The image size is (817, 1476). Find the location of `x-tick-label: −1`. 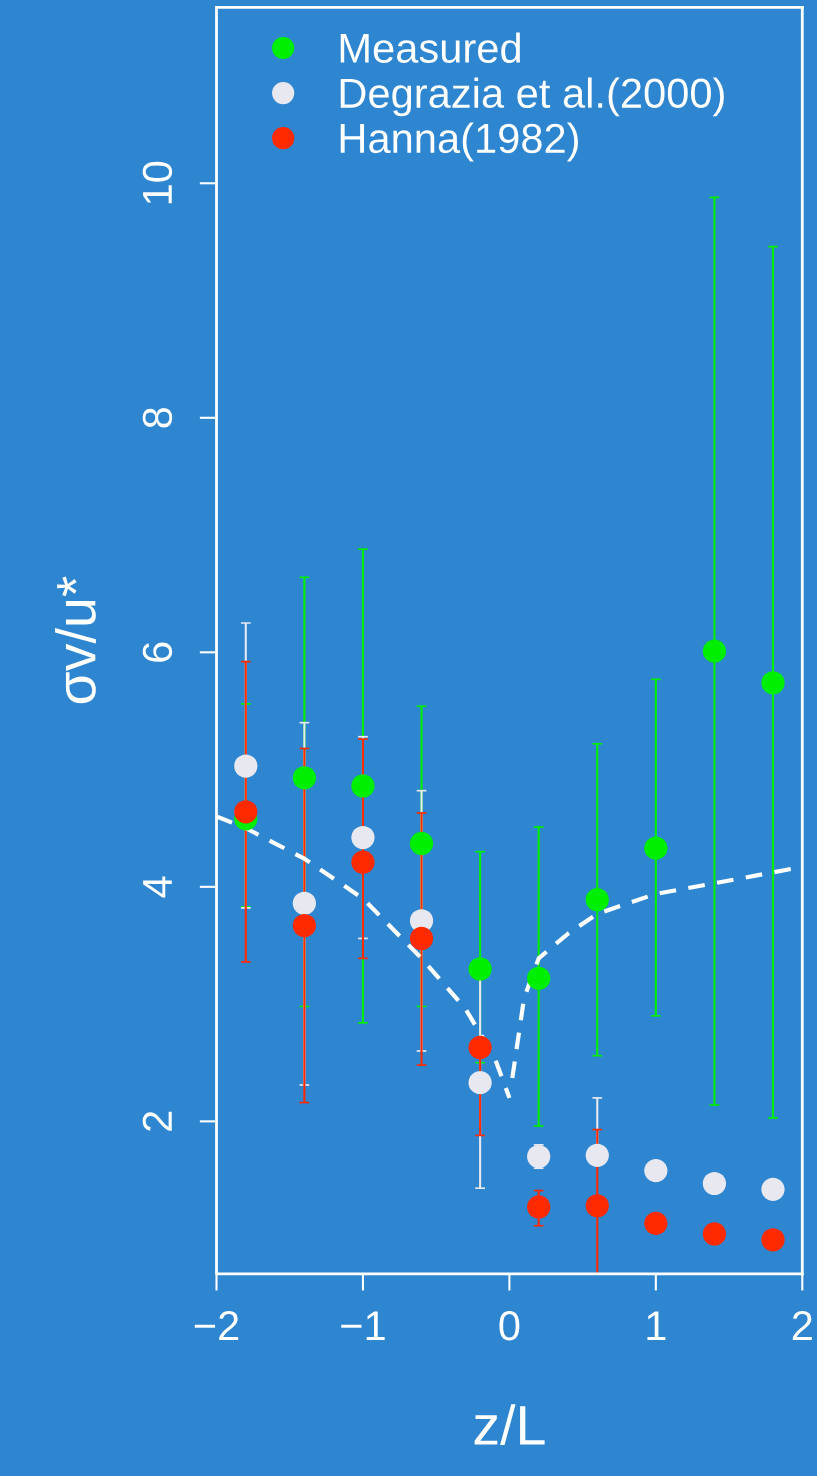

x-tick-label: −1 is located at coordinates (363, 1326).